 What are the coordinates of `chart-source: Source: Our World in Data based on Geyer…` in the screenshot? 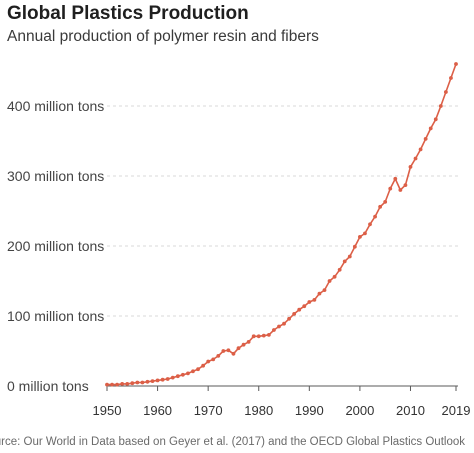 It's located at (232, 442).